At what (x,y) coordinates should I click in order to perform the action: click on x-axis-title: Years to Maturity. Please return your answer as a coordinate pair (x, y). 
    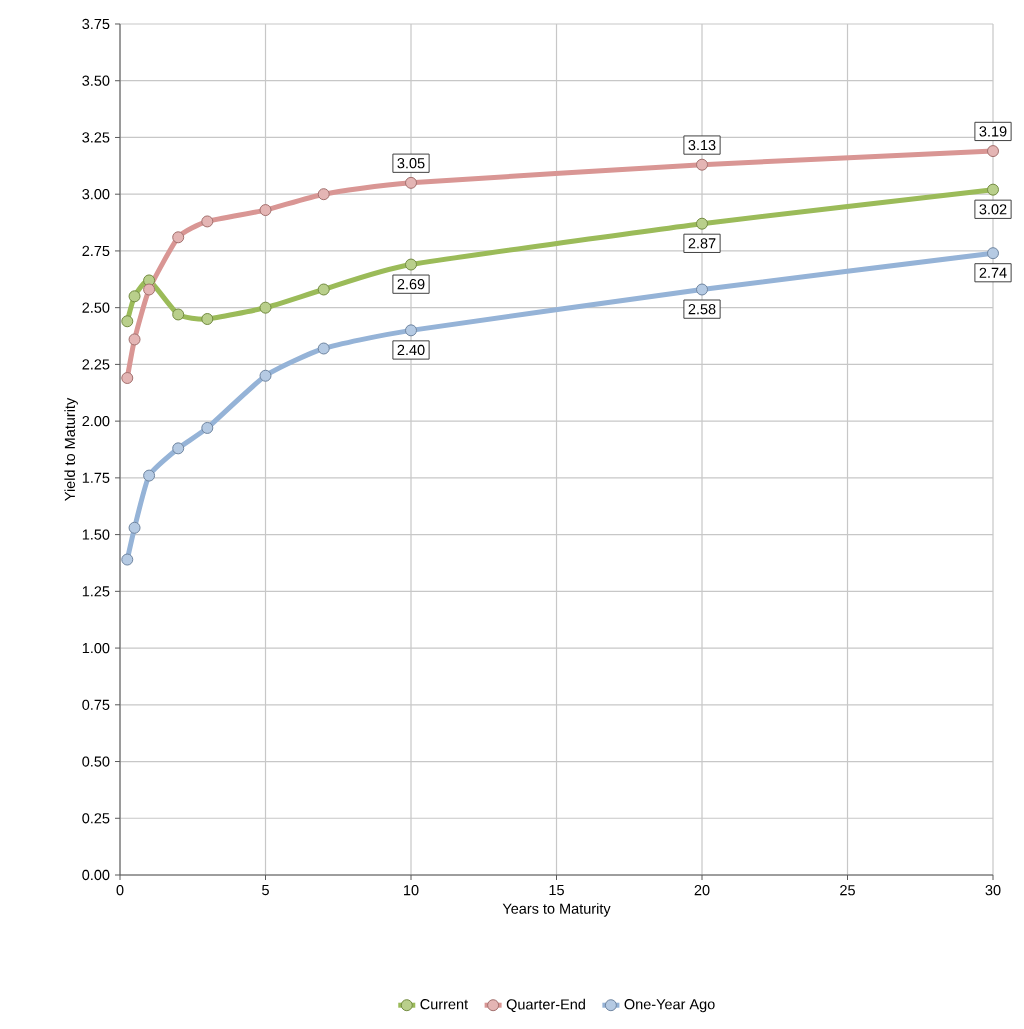
    Looking at the image, I should click on (556, 910).